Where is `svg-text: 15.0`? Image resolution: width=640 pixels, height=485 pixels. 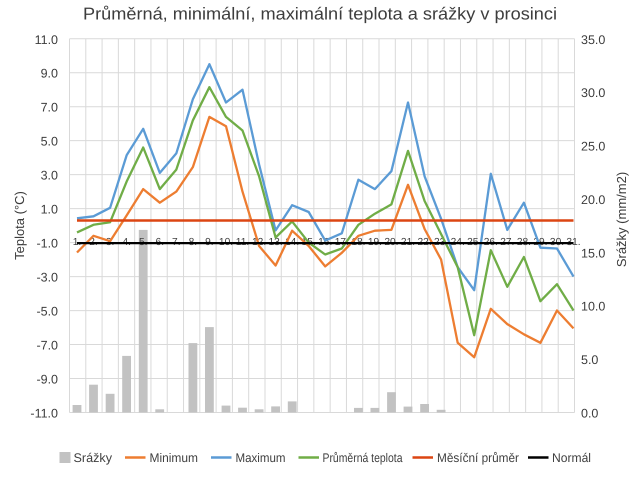
svg-text: 15.0 is located at coordinates (593, 253).